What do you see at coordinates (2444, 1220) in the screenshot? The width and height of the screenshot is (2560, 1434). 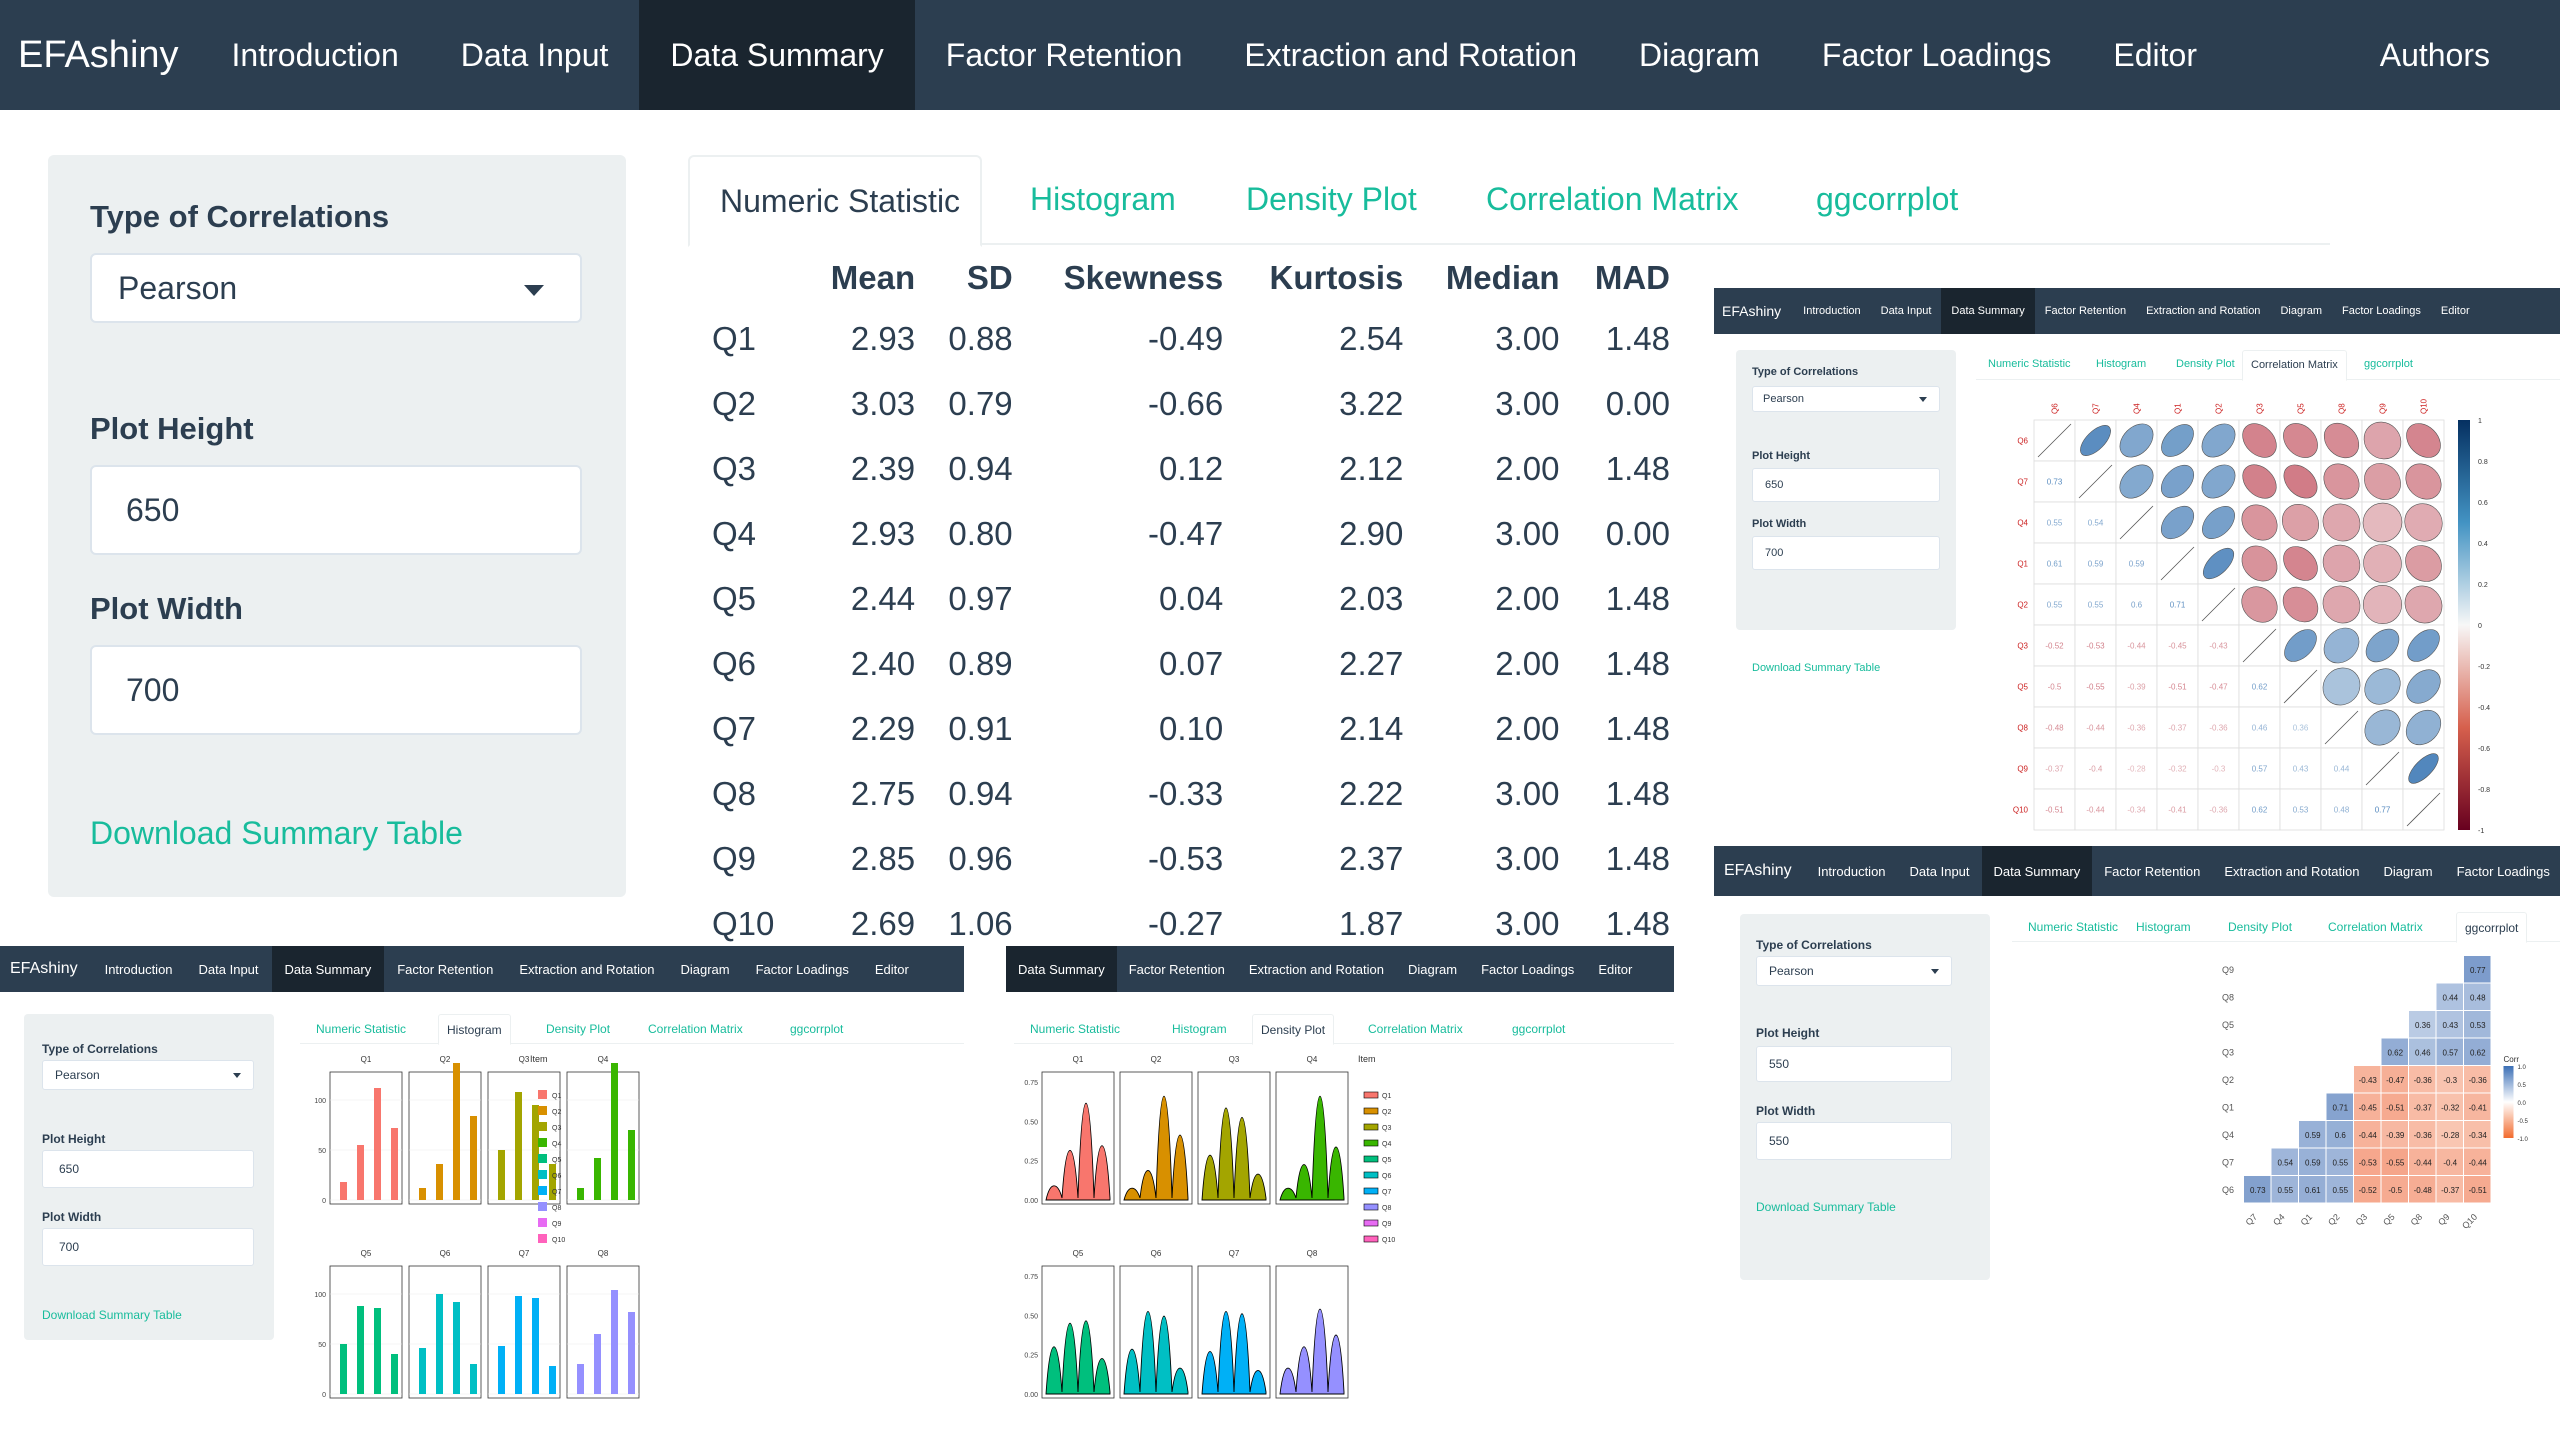 I see `x-tick-label: Q9` at bounding box center [2444, 1220].